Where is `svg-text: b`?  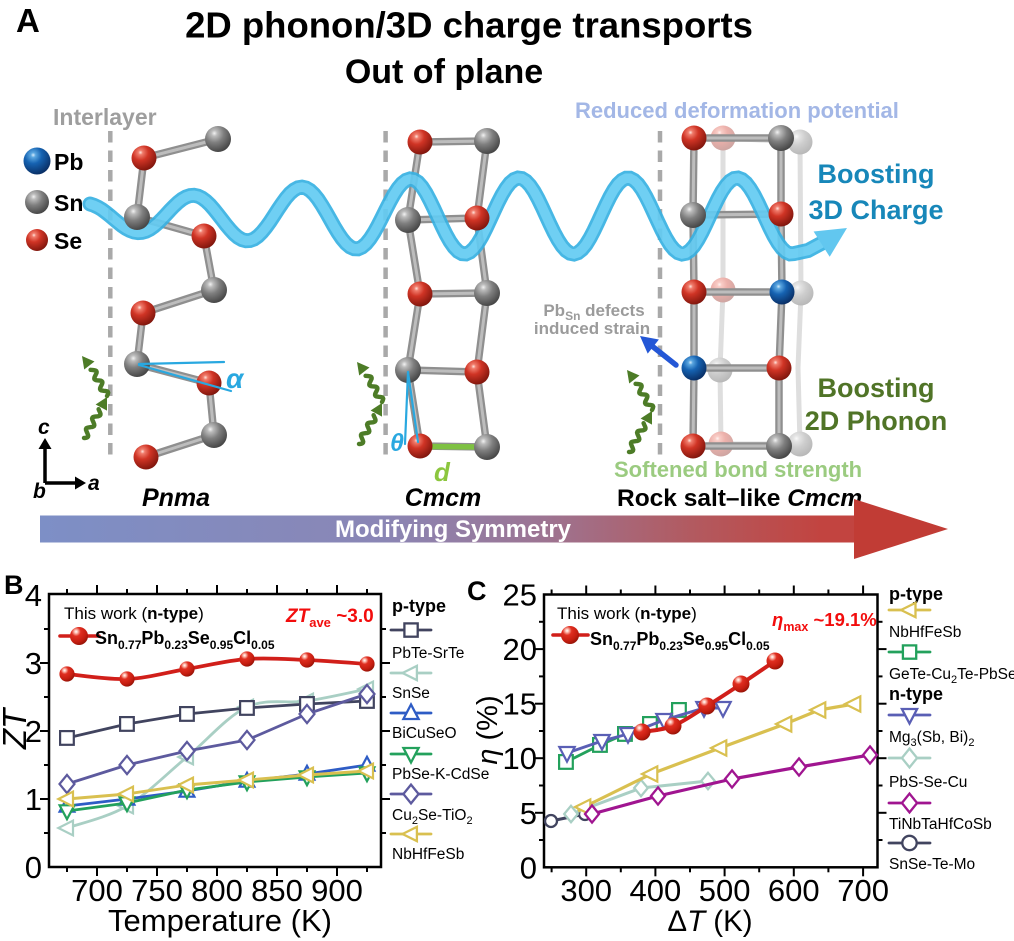 svg-text: b is located at coordinates (39, 491).